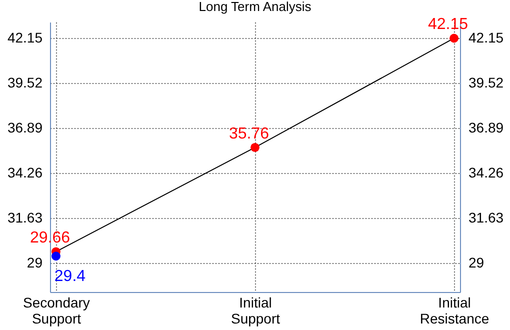 This screenshot has height=330, width=510. I want to click on y2-tick-label: 34.26, so click(486, 172).